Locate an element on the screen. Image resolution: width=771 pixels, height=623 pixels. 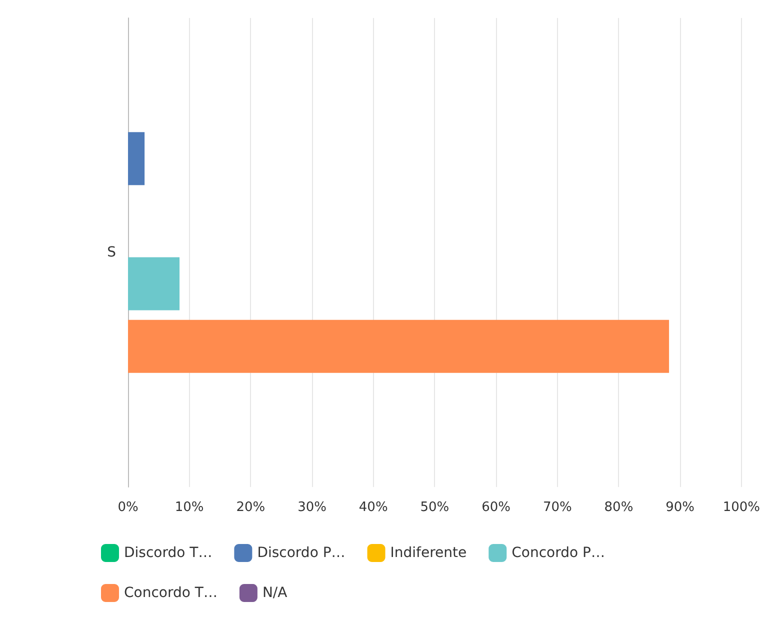
legend-label: N/A is located at coordinates (275, 593).